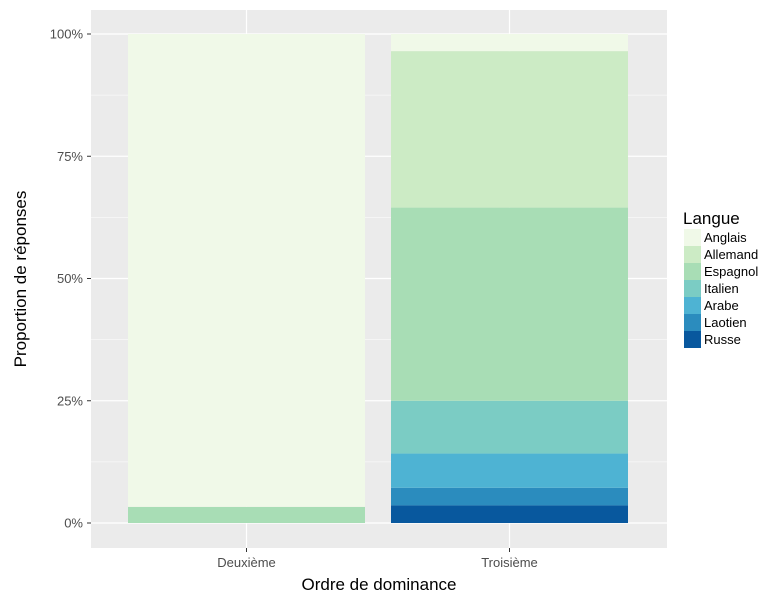 The height and width of the screenshot is (599, 771). I want to click on y-axis: 0% 25% 50% 75% 100%, so click(70, 279).